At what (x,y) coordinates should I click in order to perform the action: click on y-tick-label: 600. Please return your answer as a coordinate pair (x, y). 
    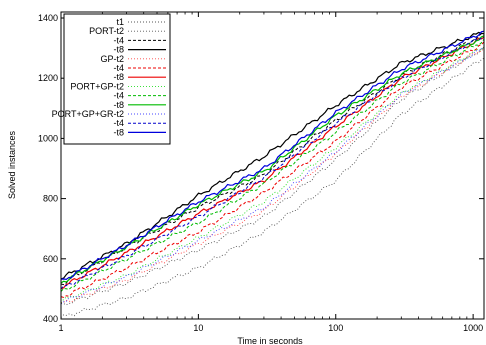
    Looking at the image, I should click on (50, 259).